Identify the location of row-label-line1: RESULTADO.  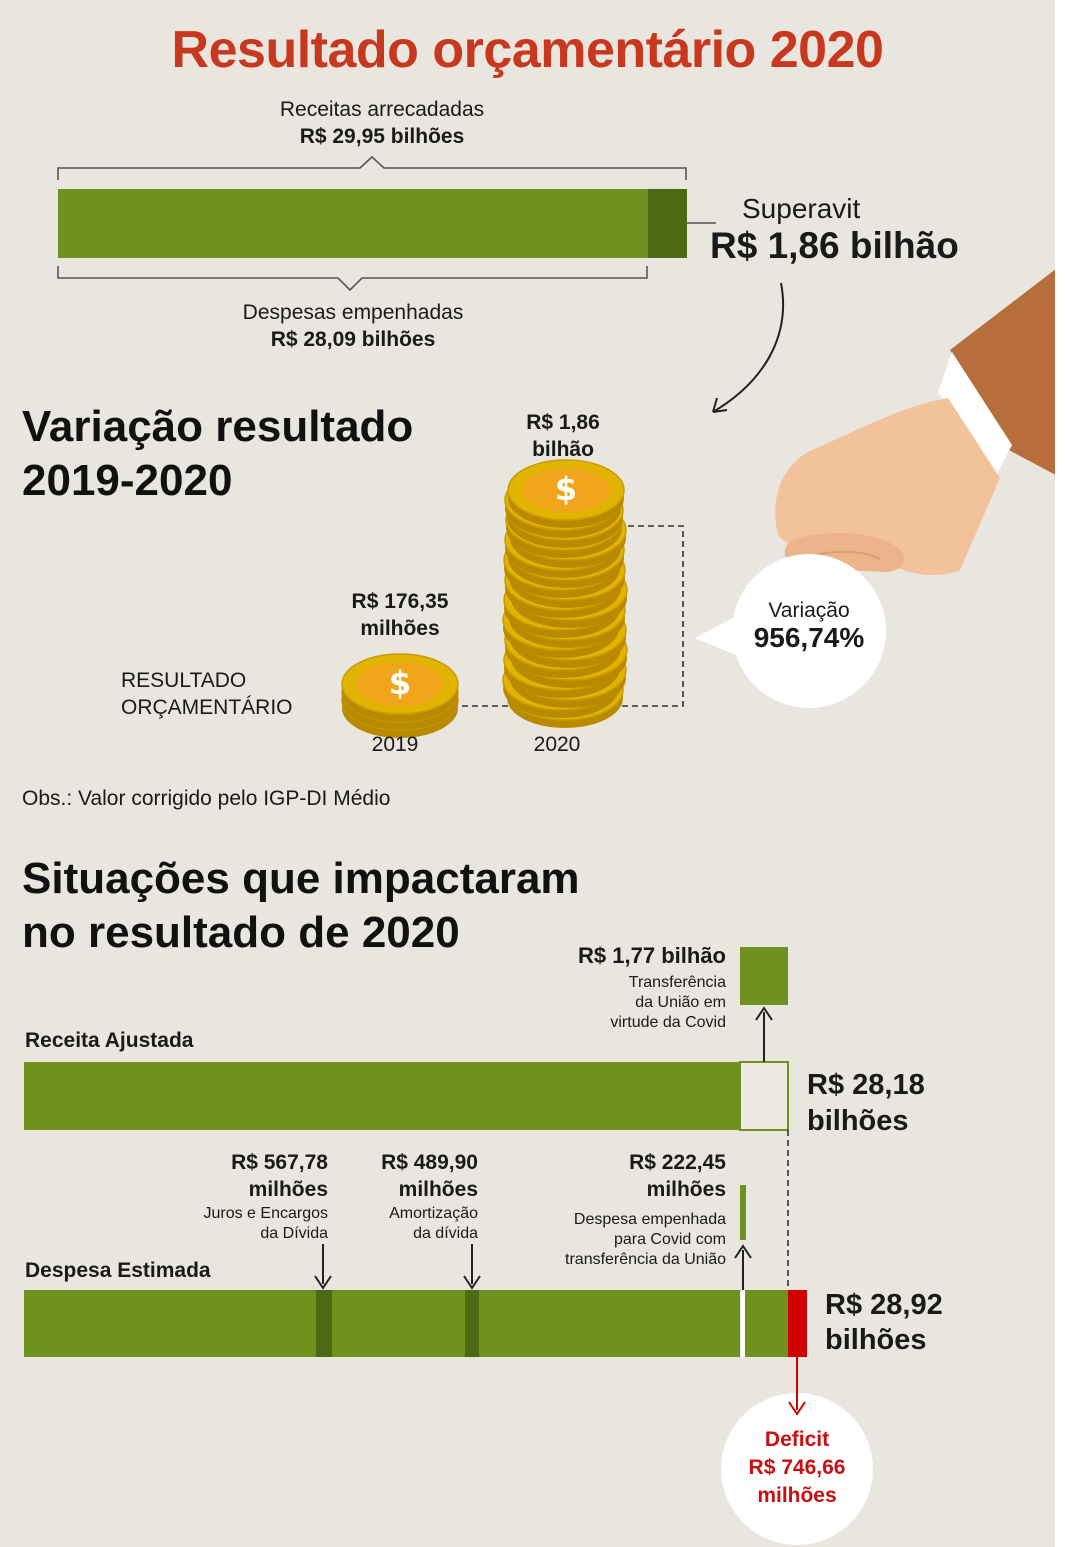
(184, 680).